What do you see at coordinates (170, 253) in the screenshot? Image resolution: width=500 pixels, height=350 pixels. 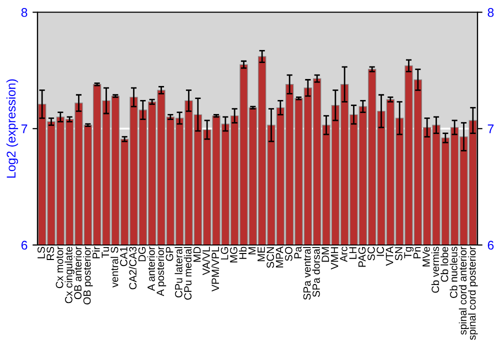 I see `x-tick-label: GP` at bounding box center [170, 253].